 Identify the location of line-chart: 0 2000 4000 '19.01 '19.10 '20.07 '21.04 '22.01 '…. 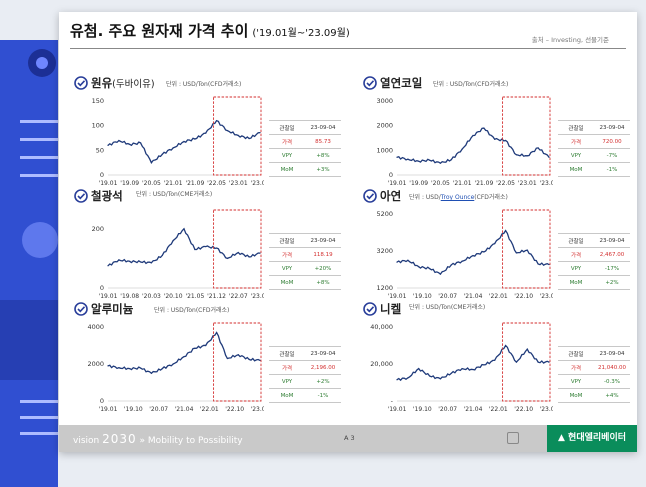
(175, 367).